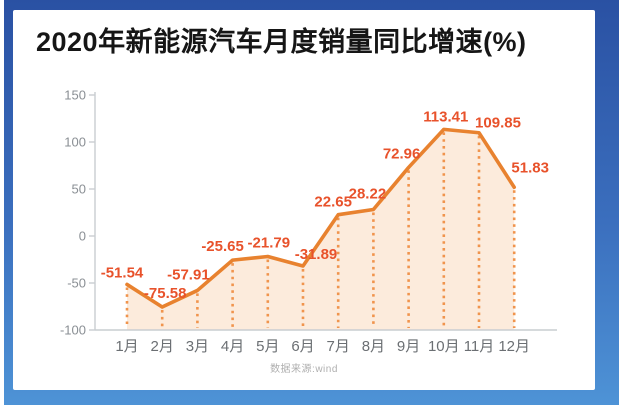 Image resolution: width=619 pixels, height=405 pixels. Describe the element at coordinates (126, 346) in the screenshot. I see `x-tick-label: 1月` at that location.